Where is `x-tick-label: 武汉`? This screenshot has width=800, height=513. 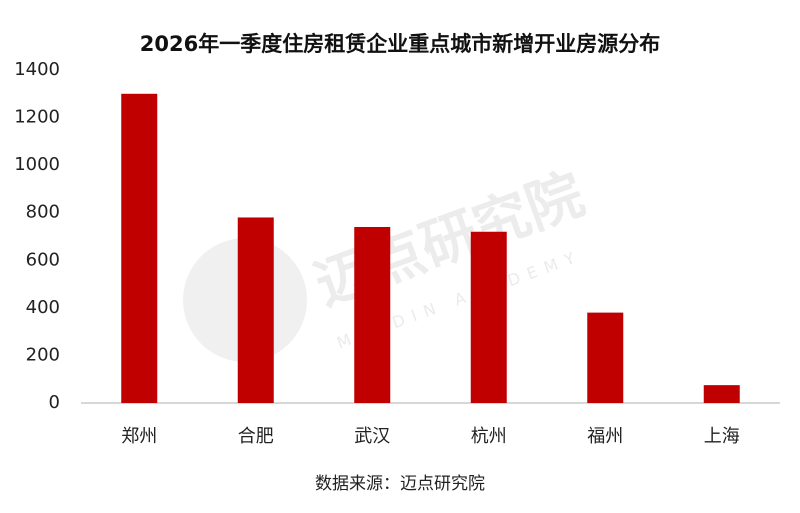 x-tick-label: 武汉 is located at coordinates (372, 436).